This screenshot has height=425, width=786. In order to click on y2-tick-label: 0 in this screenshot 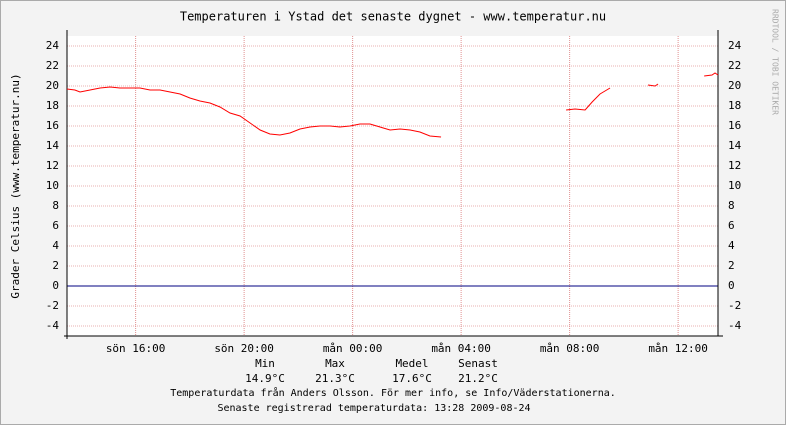, I will do `click(731, 285)`.